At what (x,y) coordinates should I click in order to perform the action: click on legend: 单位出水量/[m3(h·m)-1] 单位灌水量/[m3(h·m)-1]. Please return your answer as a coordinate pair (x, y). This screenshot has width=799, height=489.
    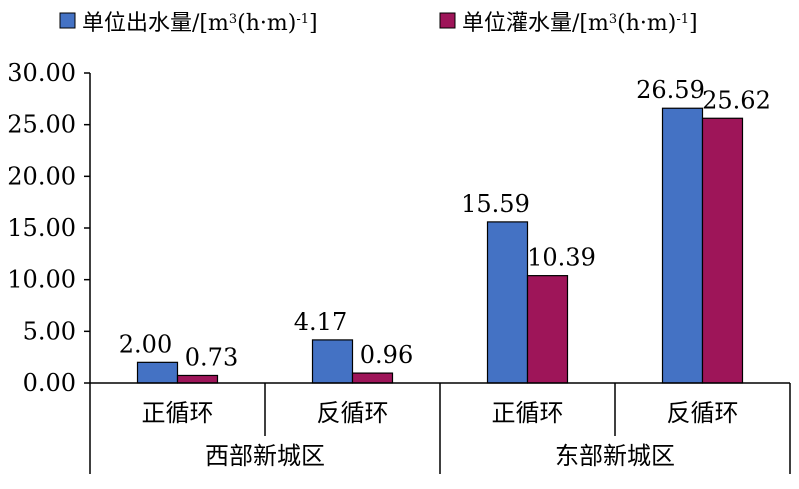
    Looking at the image, I should click on (378, 23).